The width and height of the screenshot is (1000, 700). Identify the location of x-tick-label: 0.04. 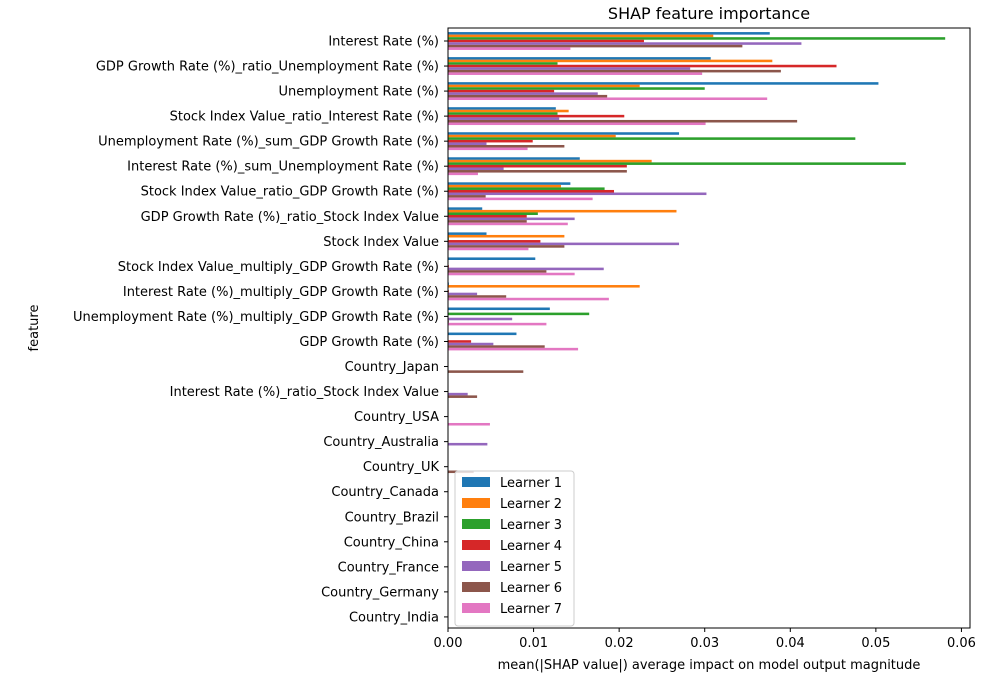
(790, 643).